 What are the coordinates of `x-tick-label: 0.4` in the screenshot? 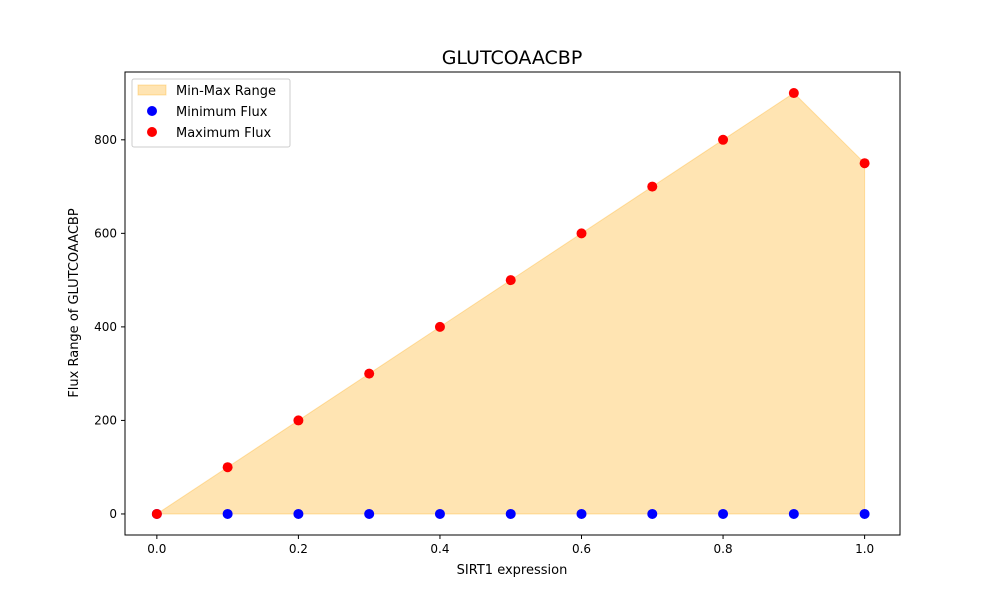 It's located at (439, 549).